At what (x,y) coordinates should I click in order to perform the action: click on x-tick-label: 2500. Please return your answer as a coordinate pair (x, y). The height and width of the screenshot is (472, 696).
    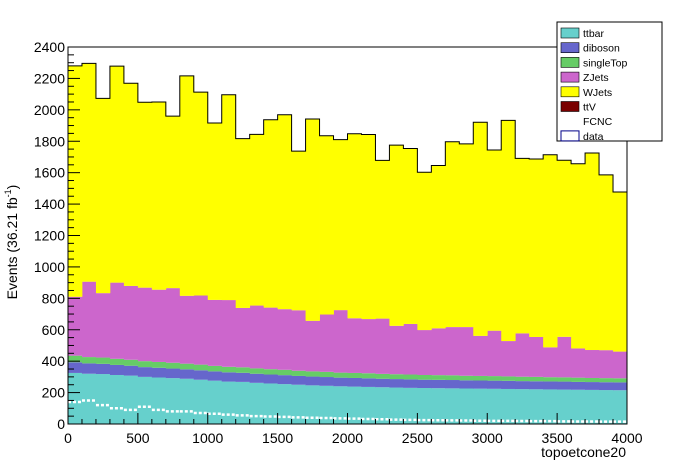
    Looking at the image, I should click on (417, 438).